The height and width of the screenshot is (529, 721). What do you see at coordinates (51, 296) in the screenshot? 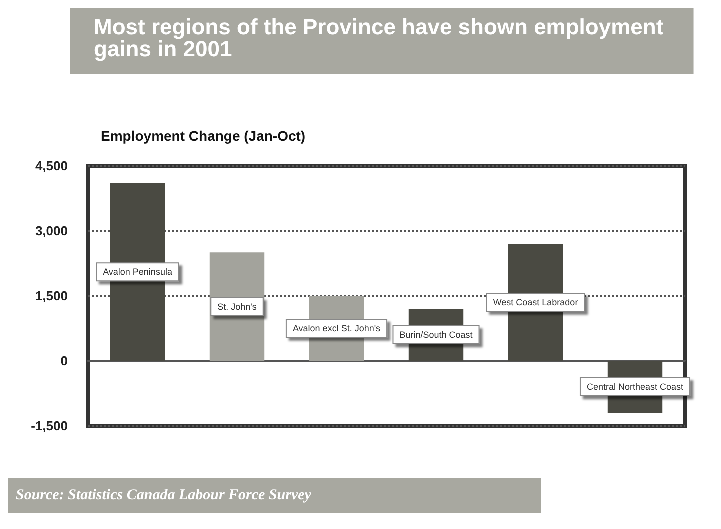
I see `y-tick-label: 1,500` at bounding box center [51, 296].